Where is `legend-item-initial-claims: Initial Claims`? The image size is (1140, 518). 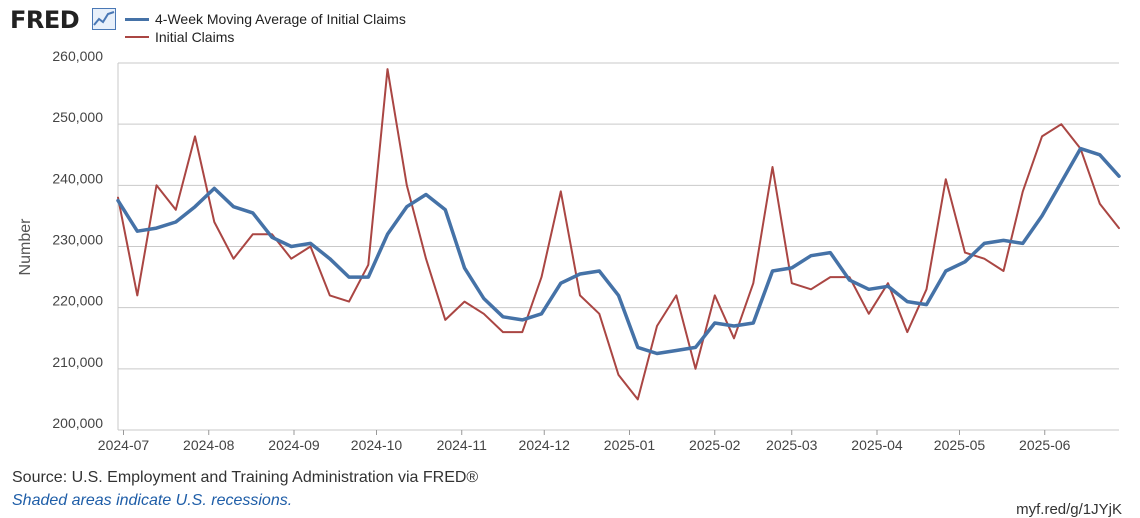
legend-item-initial-claims: Initial Claims is located at coordinates (265, 37).